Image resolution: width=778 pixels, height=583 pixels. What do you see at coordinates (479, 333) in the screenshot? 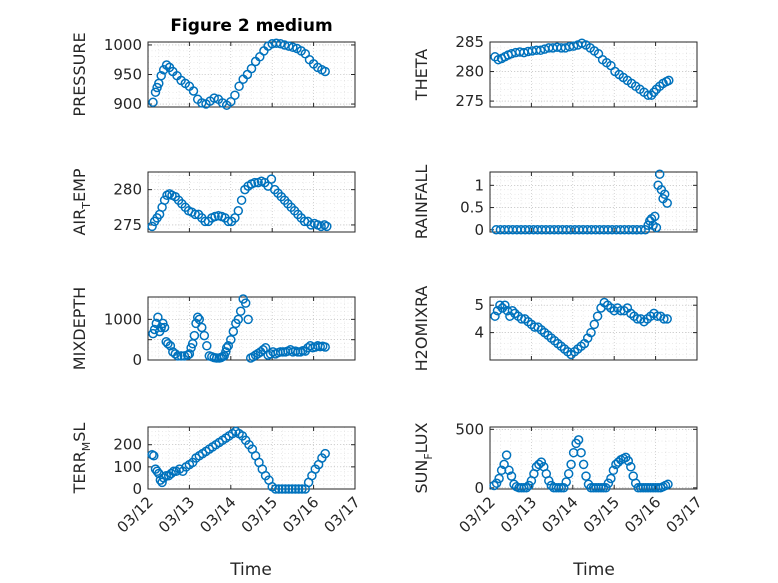
I see `y-tick-label: 4` at bounding box center [479, 333].